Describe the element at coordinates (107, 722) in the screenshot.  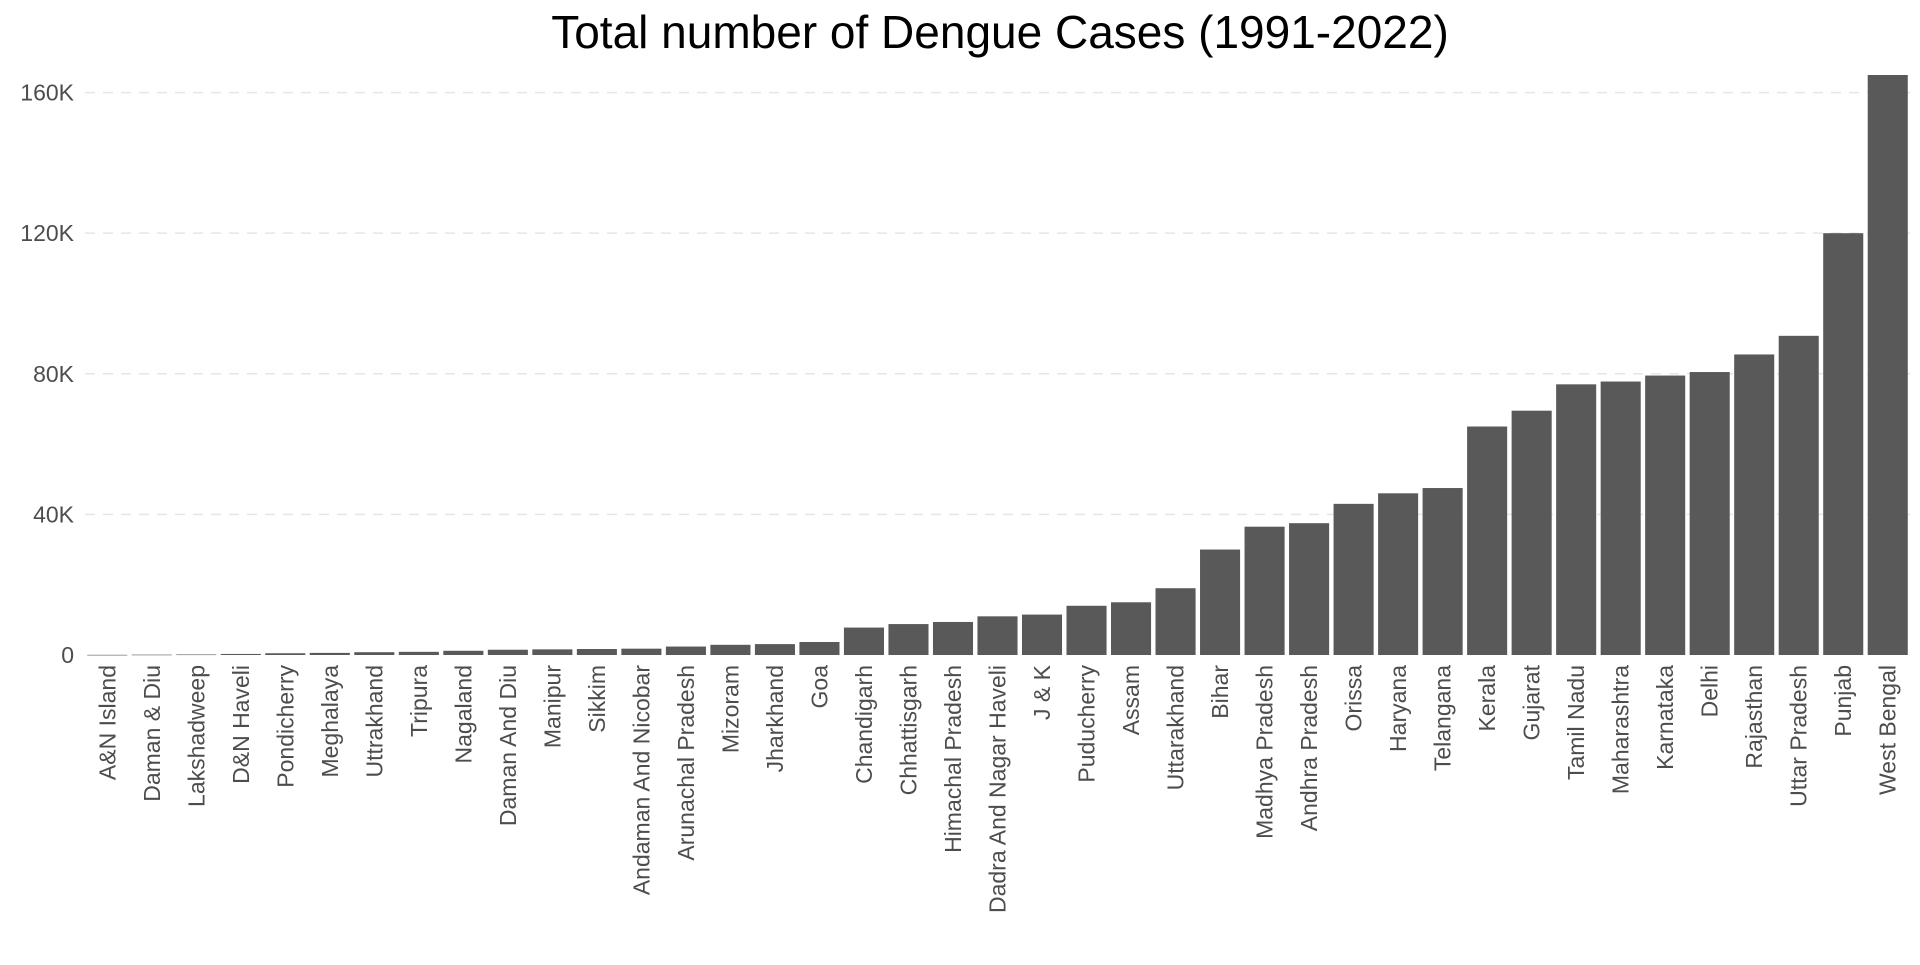
I see `x-tick-label: A&N Island` at that location.